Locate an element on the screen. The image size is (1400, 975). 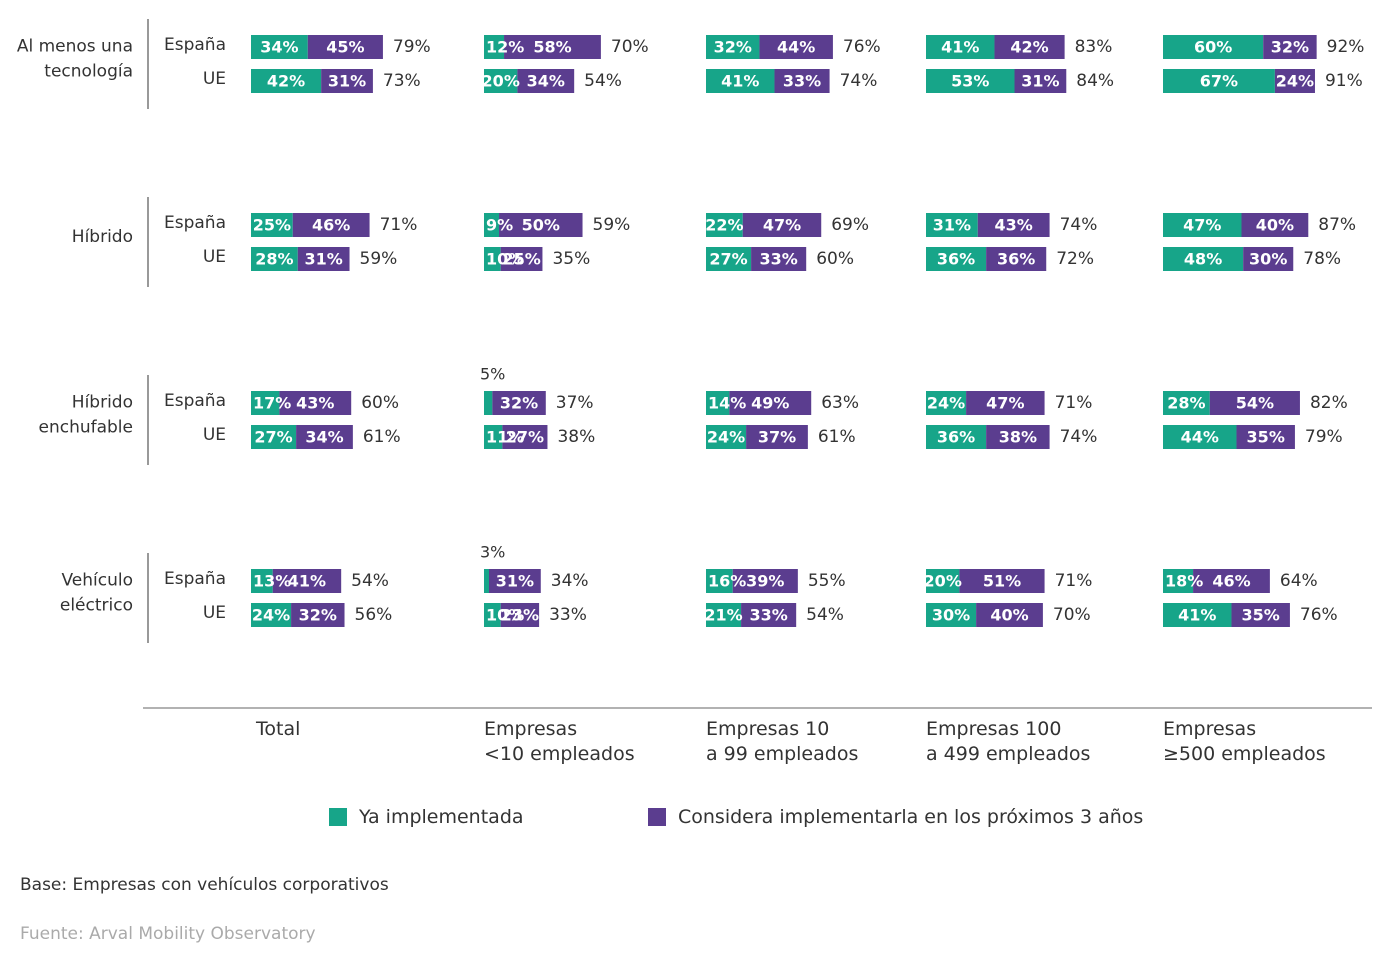
data-label-total: 71% is located at coordinates (399, 225).